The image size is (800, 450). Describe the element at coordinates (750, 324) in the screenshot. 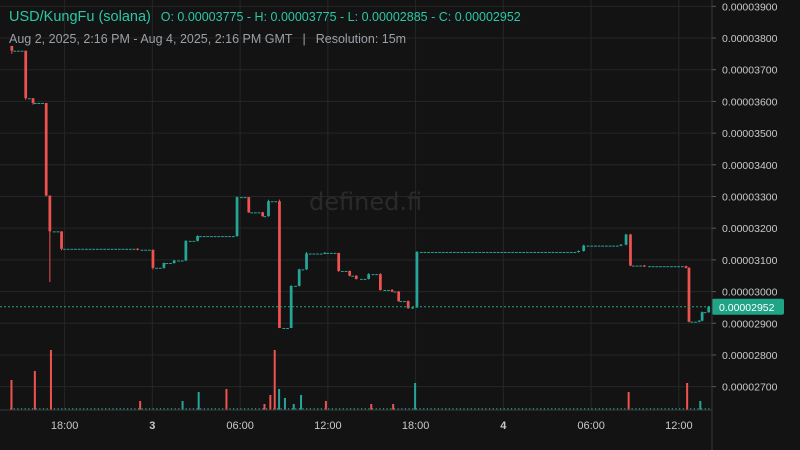

I see `y-tick-label: 0.00002900` at that location.